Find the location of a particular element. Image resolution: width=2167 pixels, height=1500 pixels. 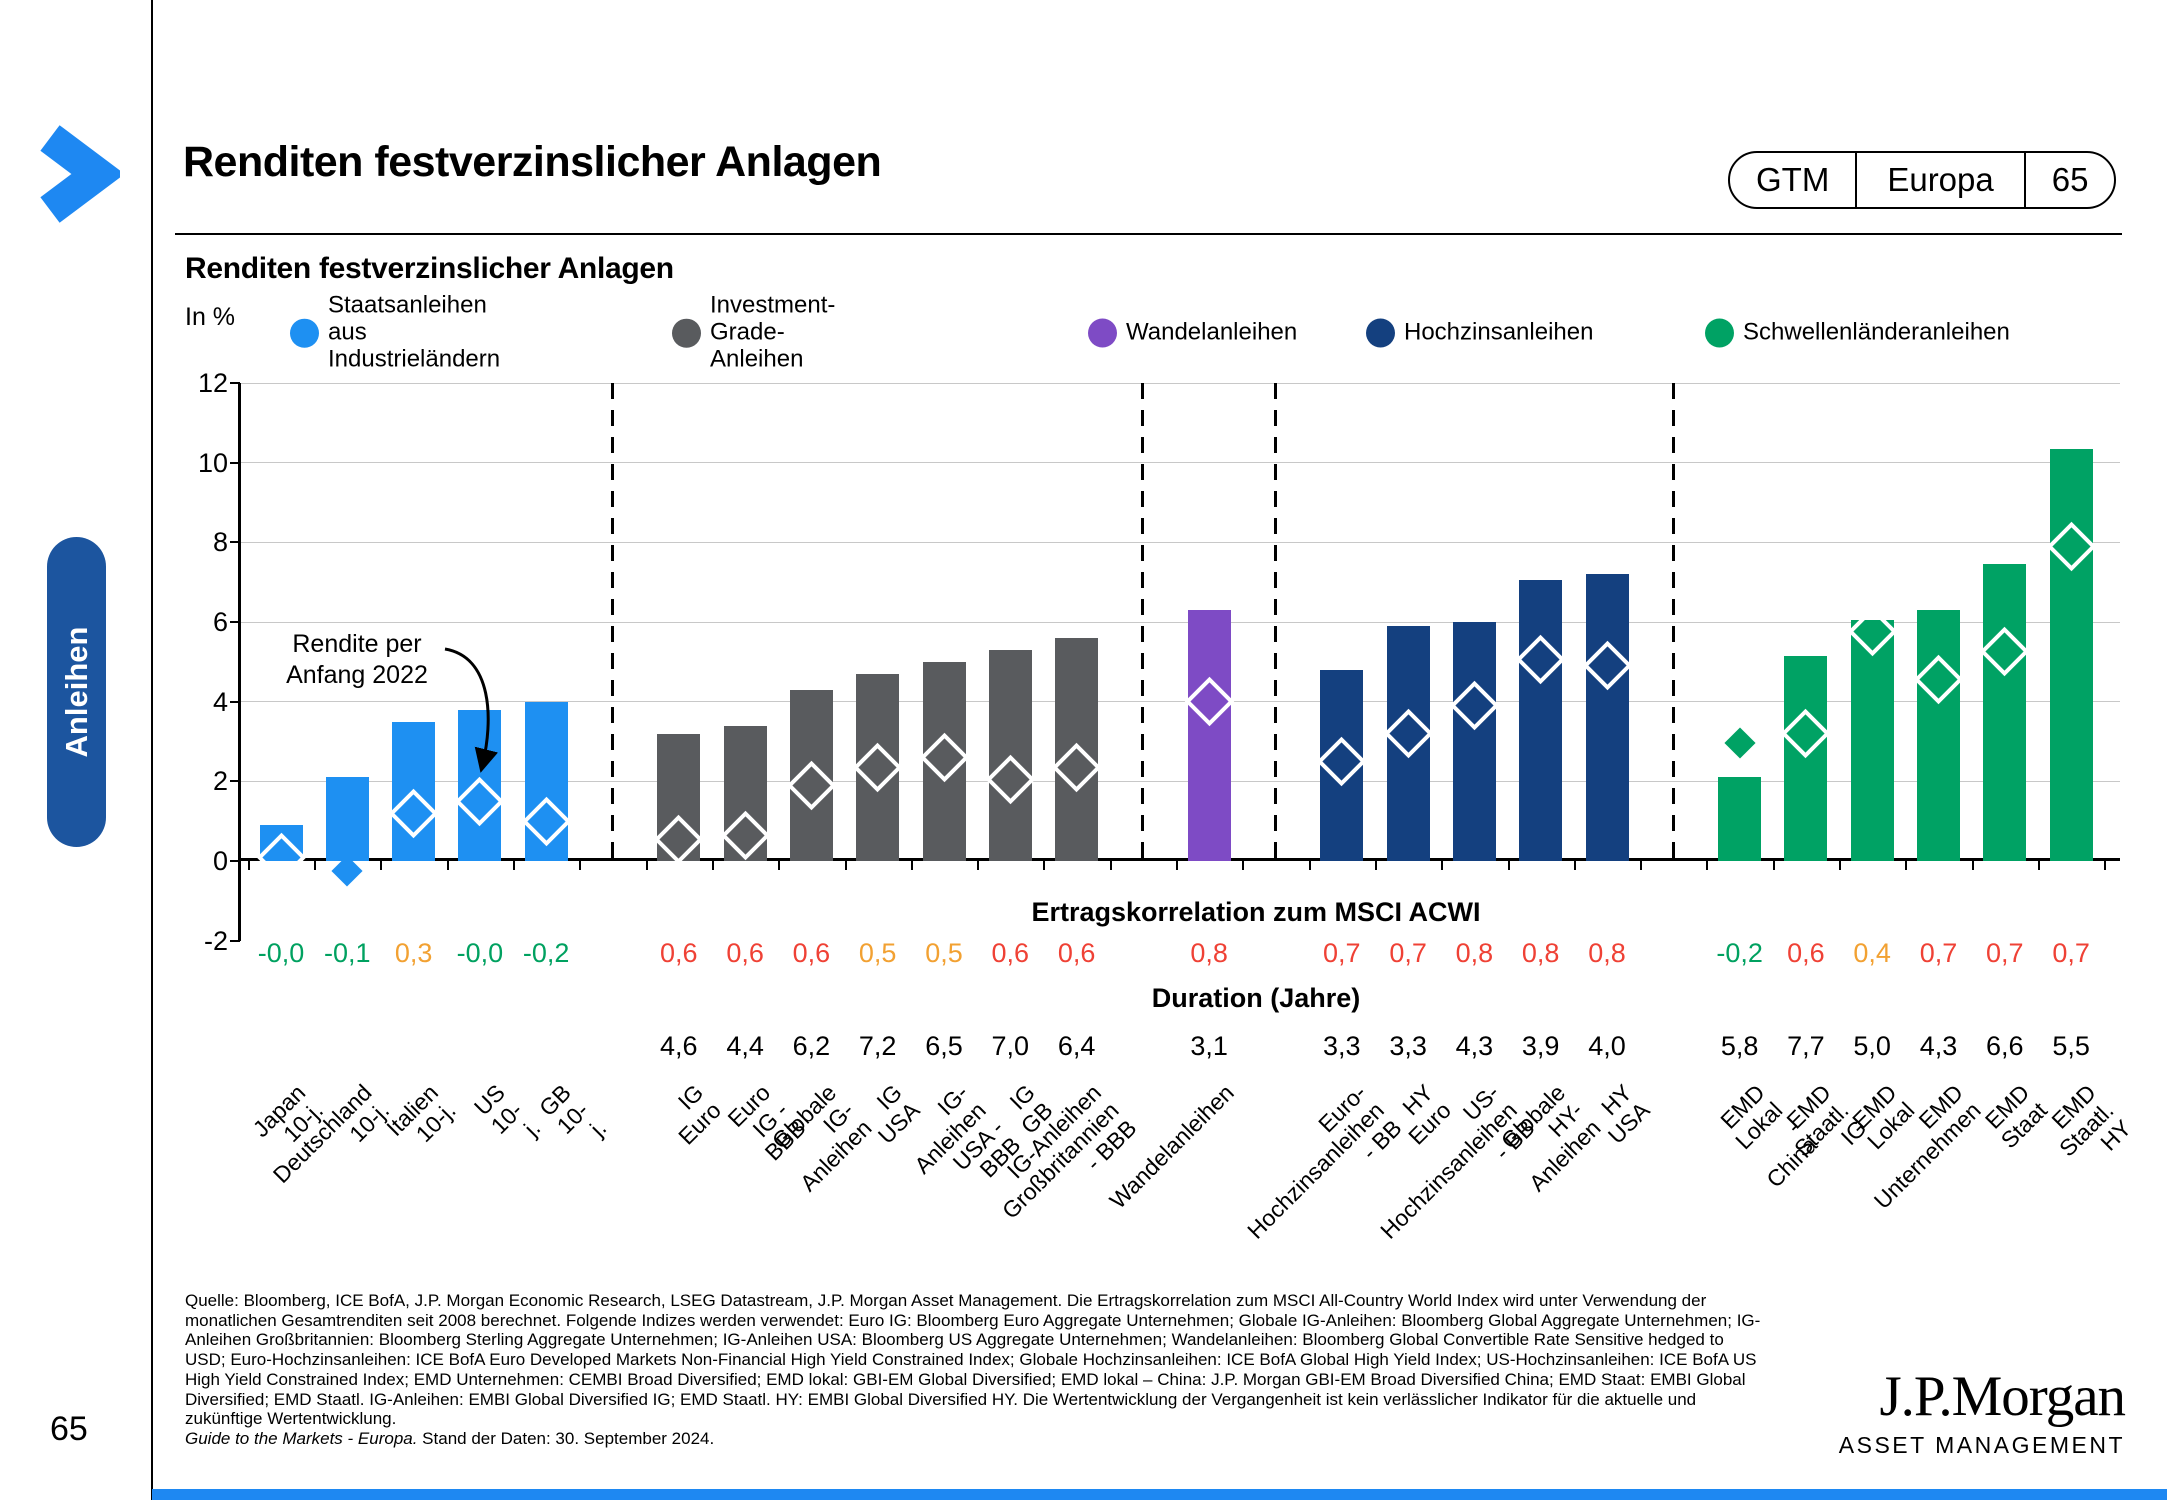

y-axis-tick-label: 4 is located at coordinates (220, 701).